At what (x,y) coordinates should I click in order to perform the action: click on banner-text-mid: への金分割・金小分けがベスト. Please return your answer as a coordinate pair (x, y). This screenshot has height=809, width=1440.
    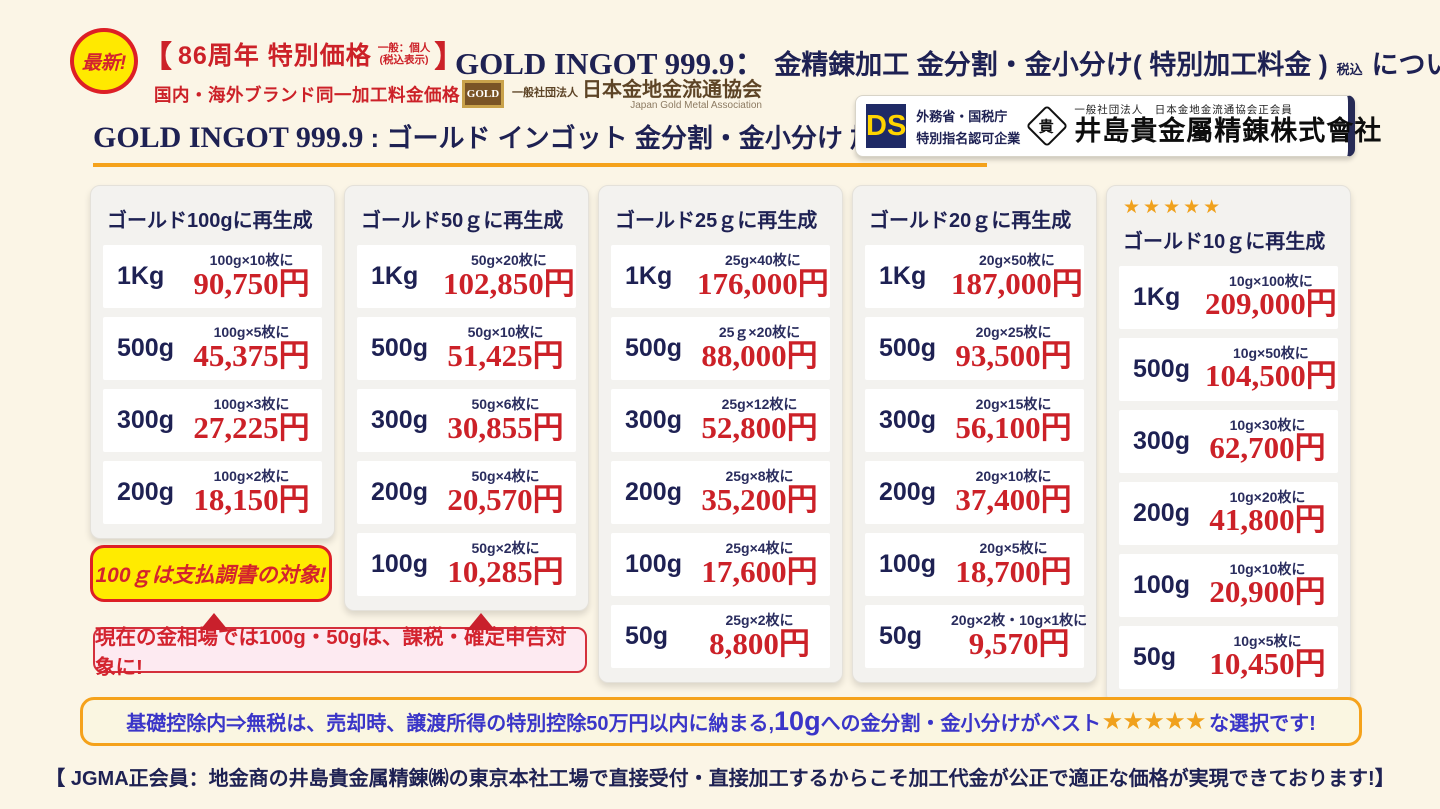
    Looking at the image, I should click on (960, 724).